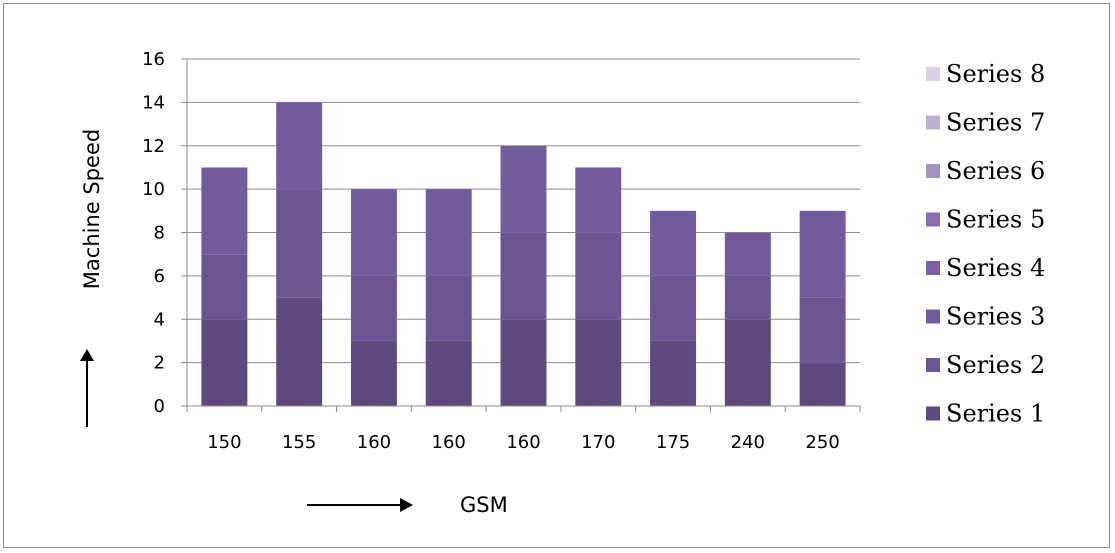  Describe the element at coordinates (598, 442) in the screenshot. I see `x-tick-label: 170` at that location.